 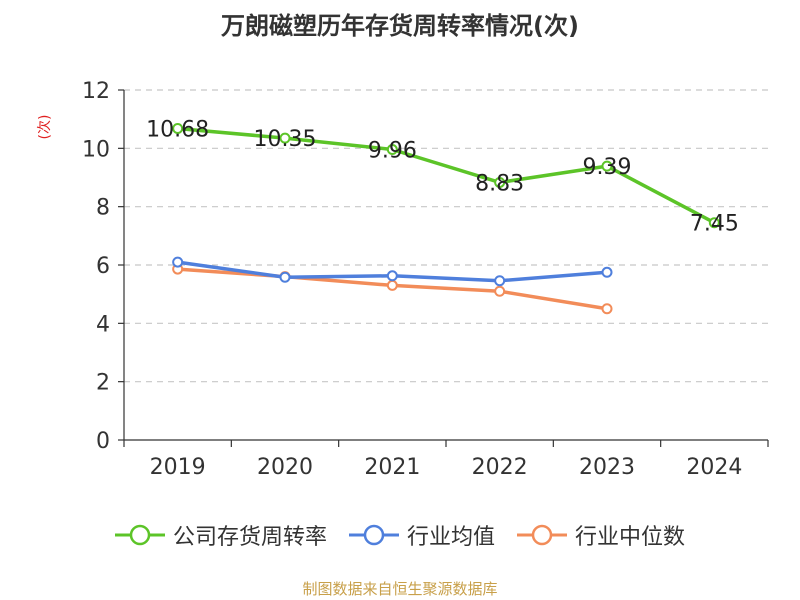 I want to click on legend: 公司存货周转率 行业均值 行业中位数, so click(x=400, y=535).